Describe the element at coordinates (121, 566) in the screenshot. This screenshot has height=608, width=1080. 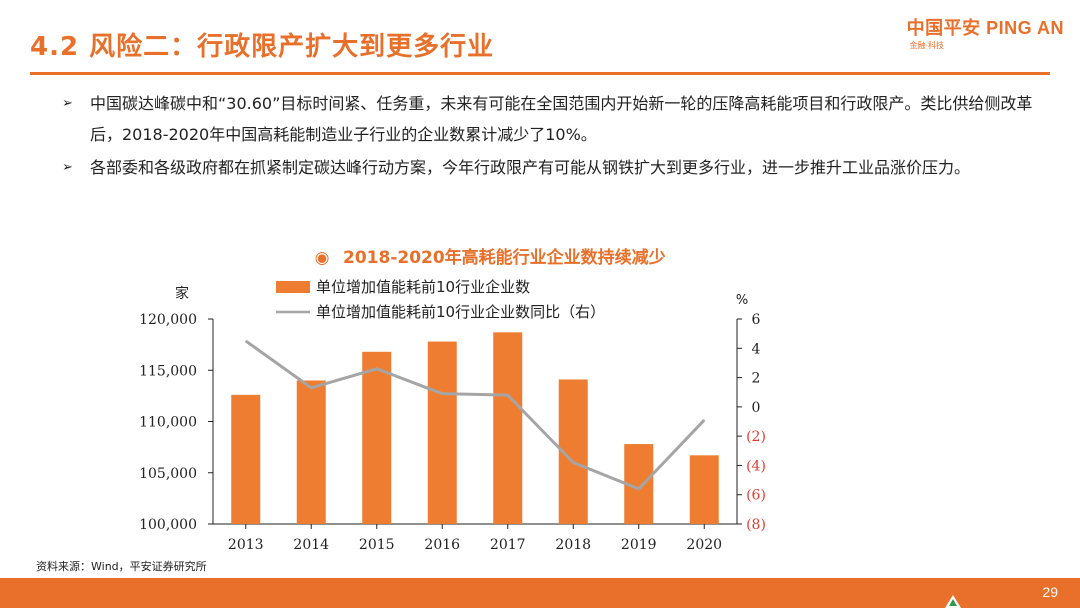
I see `source-note: 资料来源：Wind，平安证券研究所` at that location.